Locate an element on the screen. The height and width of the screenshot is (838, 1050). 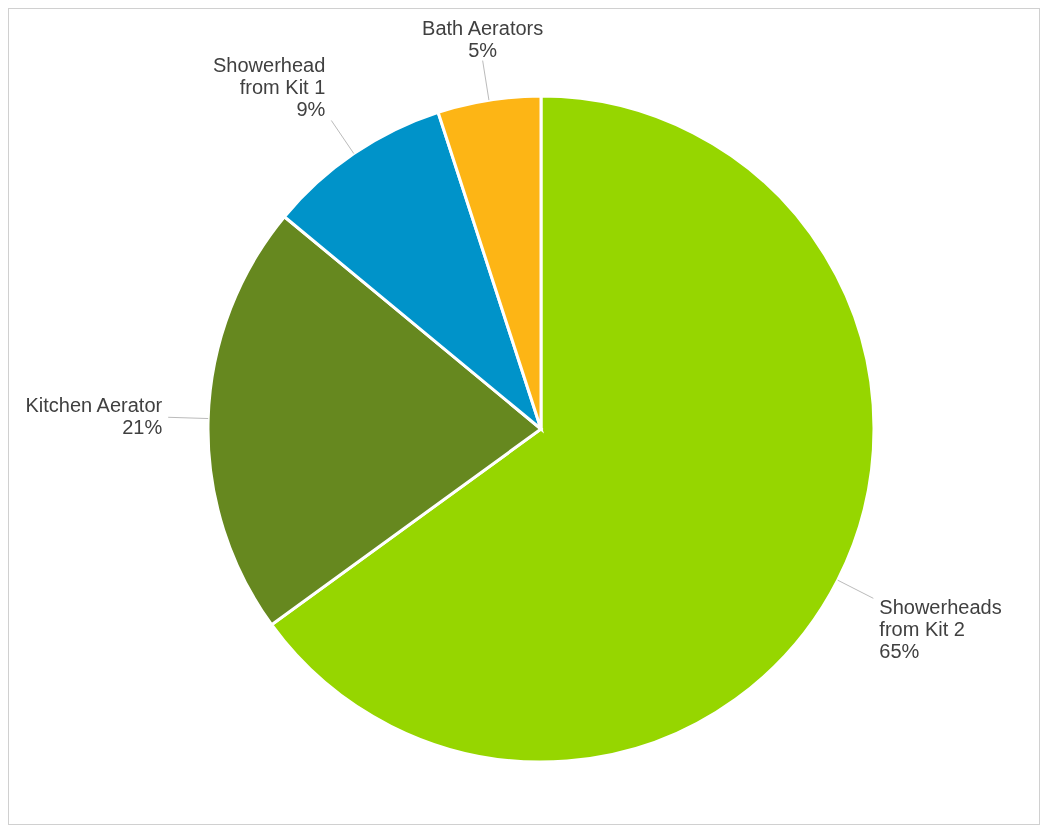
data-label: 9% is located at coordinates (311, 109).